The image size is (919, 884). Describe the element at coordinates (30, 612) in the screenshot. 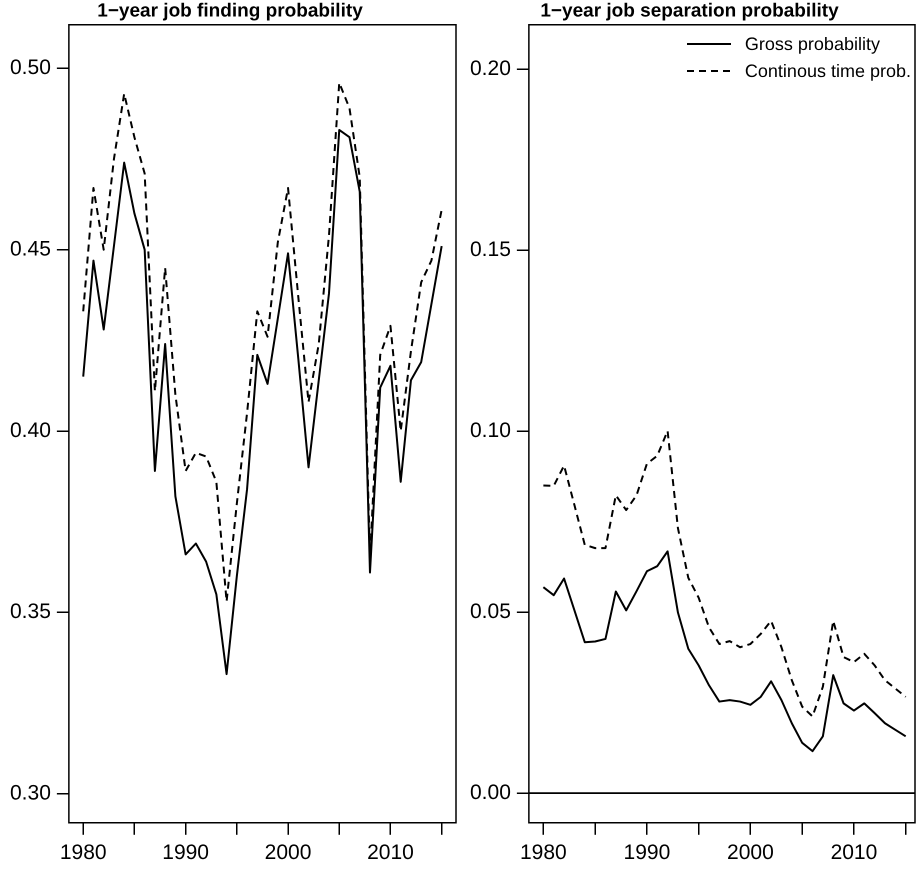

I see `y-tick-label: 0.35` at that location.